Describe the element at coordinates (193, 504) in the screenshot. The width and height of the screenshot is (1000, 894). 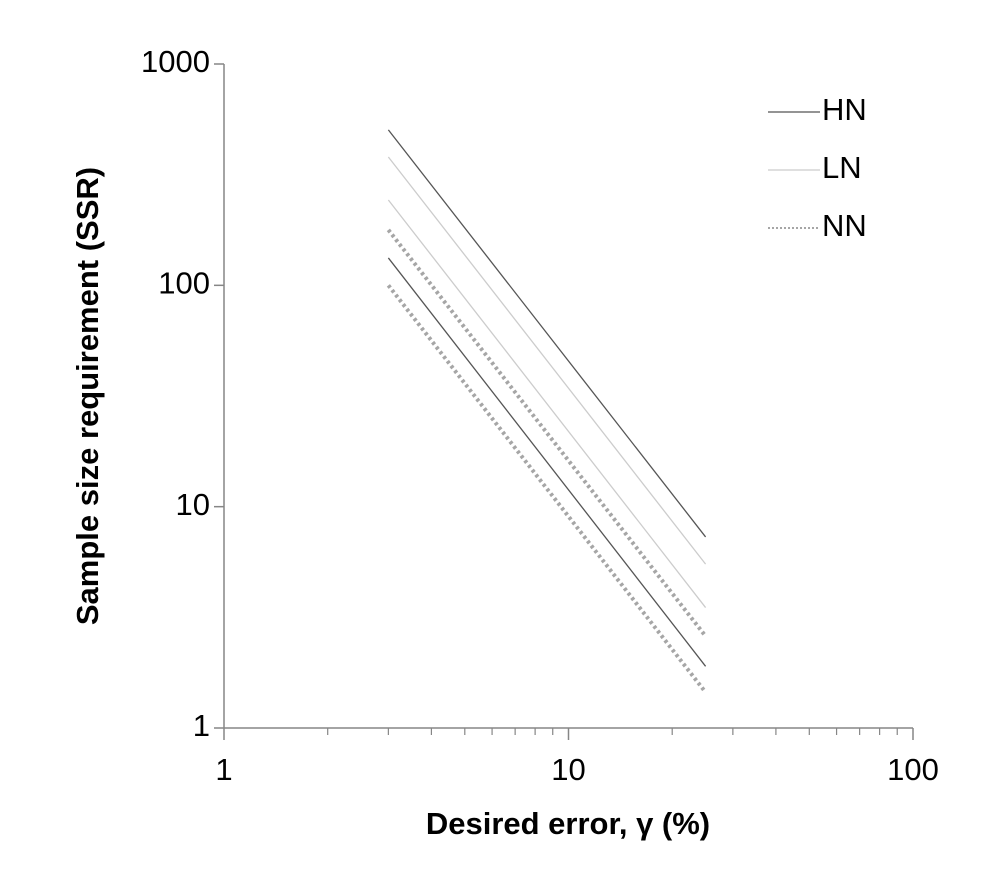
I see `y-tick-label: 10` at that location.